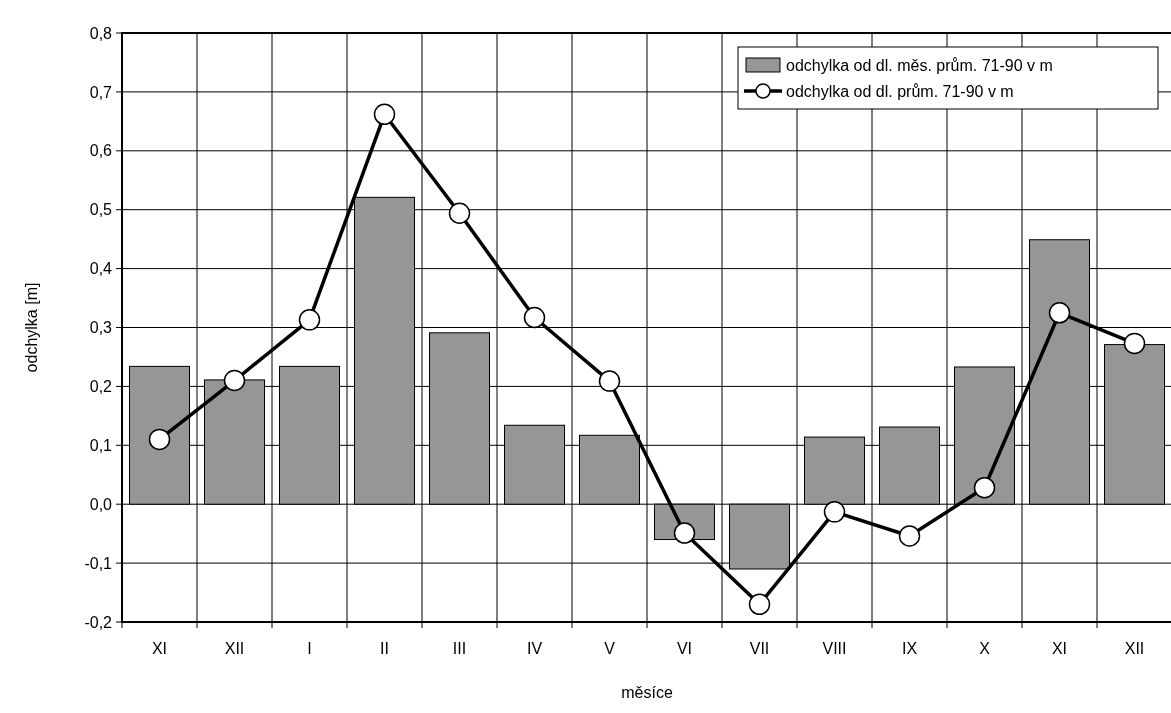 This screenshot has width=1171, height=713. Describe the element at coordinates (101, 386) in the screenshot. I see `y-tick-label: 0,2` at that location.